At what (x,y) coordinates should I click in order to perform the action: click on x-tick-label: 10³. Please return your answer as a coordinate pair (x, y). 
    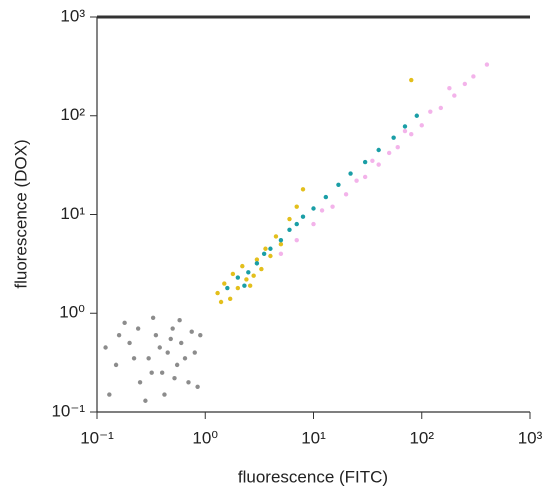
    Looking at the image, I should click on (530, 437).